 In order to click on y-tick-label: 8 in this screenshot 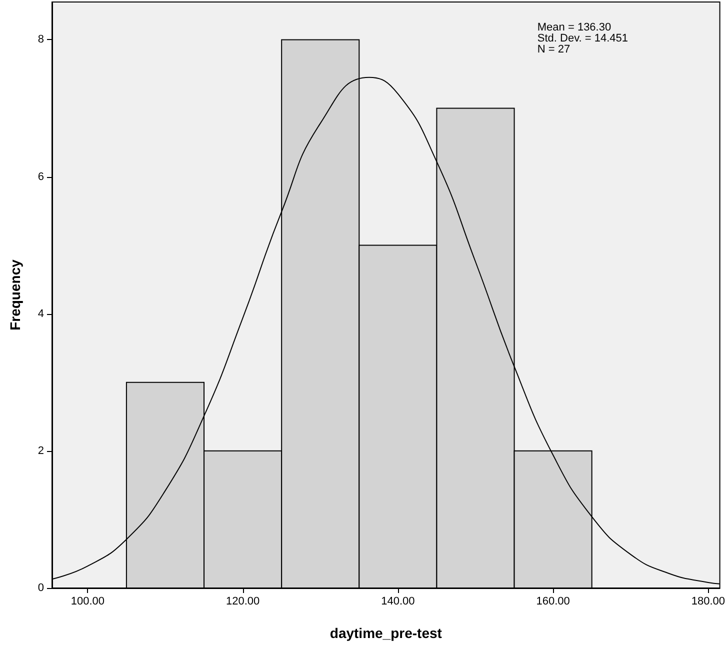, I will do `click(41, 40)`.